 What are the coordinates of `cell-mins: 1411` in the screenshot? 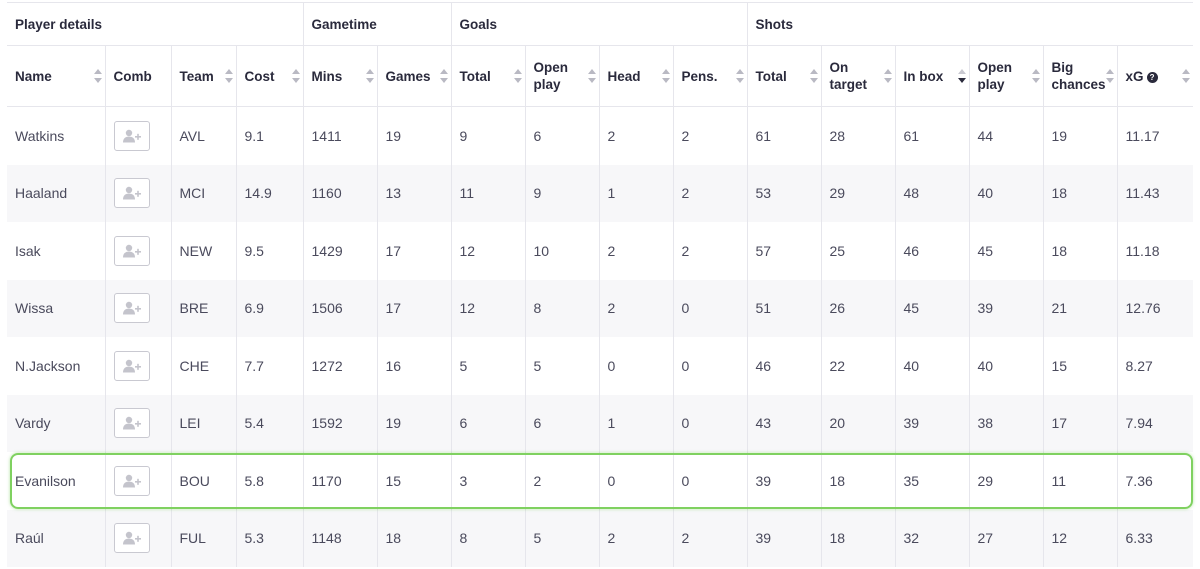 It's located at (340, 135).